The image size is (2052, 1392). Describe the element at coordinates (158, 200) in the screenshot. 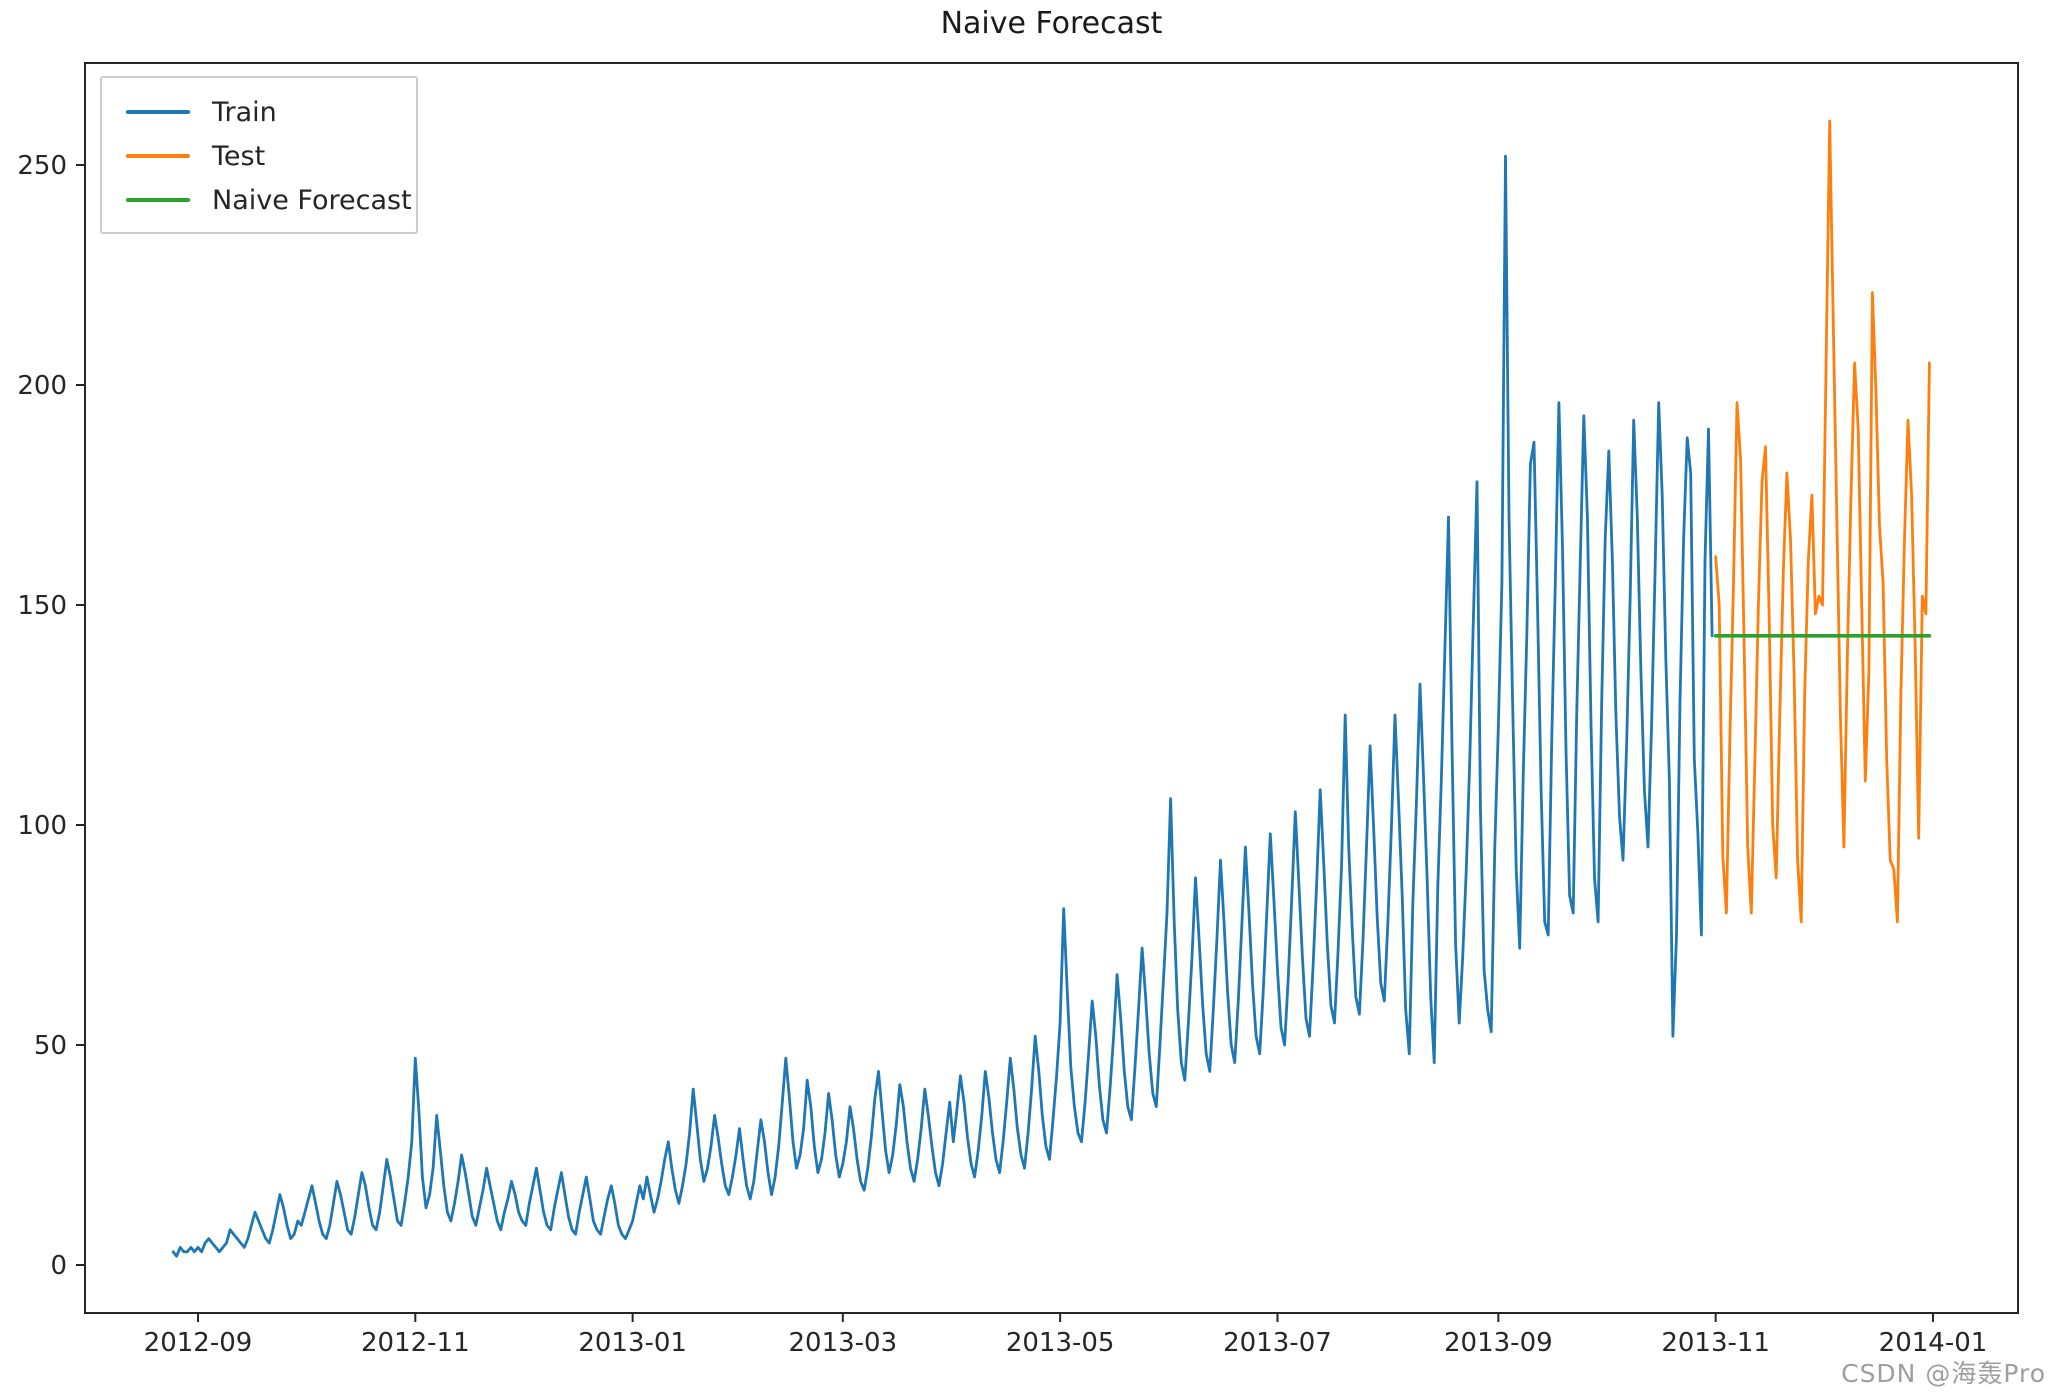

I see `naive-forecast-line-swatch` at that location.